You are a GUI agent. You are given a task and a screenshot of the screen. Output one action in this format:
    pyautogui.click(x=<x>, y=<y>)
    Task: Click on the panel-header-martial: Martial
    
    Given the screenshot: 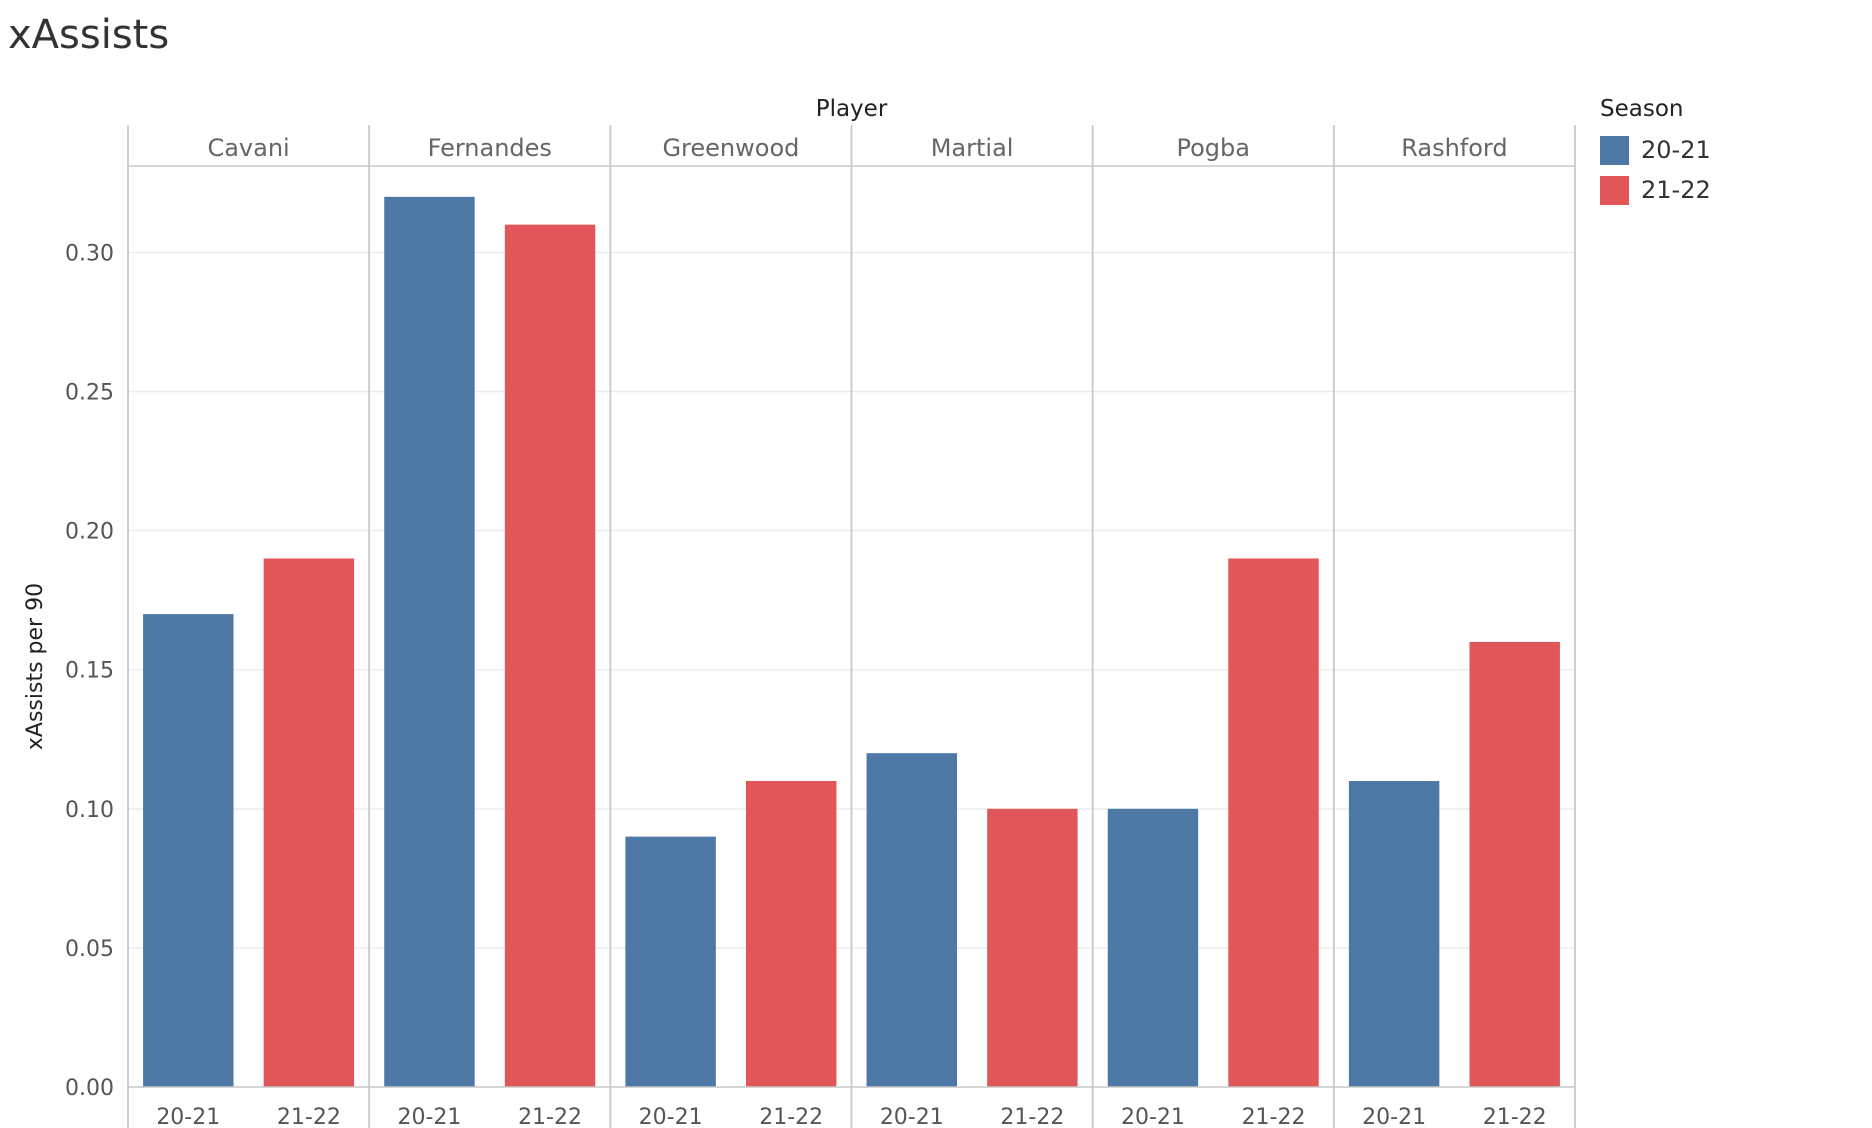 What is the action you would take?
    pyautogui.click(x=972, y=148)
    